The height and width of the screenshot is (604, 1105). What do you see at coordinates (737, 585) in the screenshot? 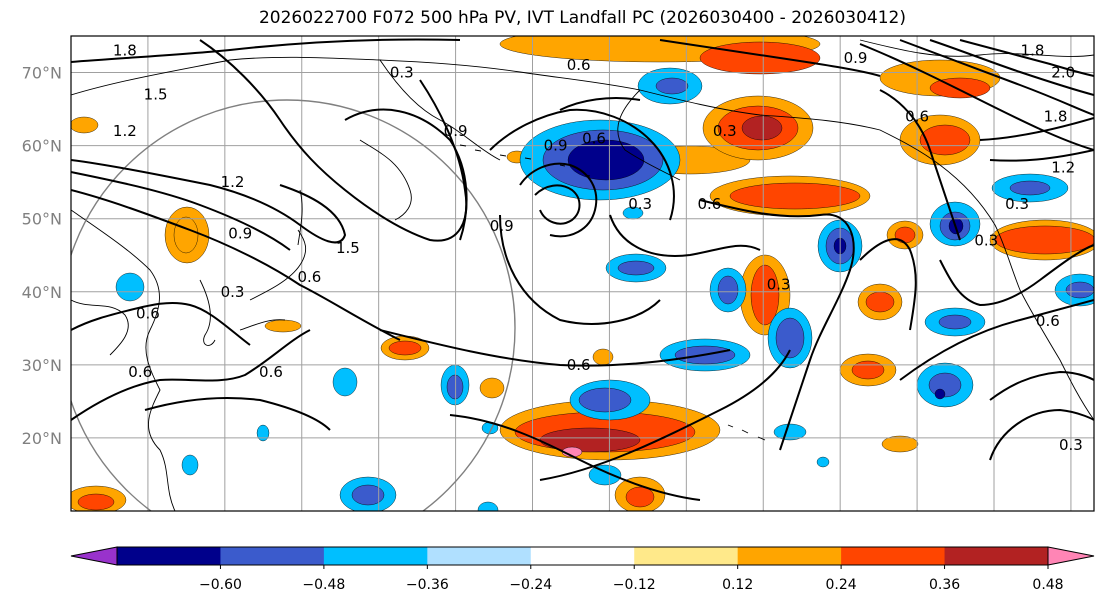
I see `colorbar-tick-label: 0.12` at bounding box center [737, 585].